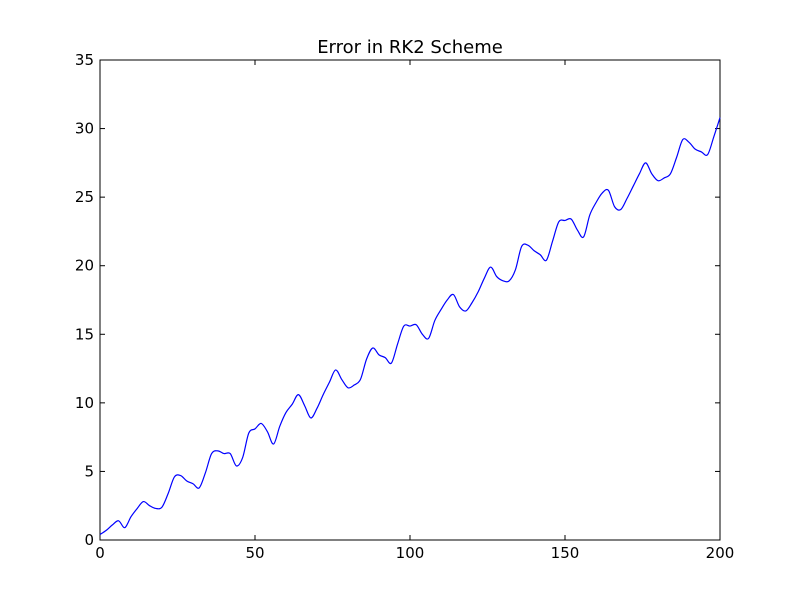  I want to click on y-tick-label: 35, so click(84, 60).